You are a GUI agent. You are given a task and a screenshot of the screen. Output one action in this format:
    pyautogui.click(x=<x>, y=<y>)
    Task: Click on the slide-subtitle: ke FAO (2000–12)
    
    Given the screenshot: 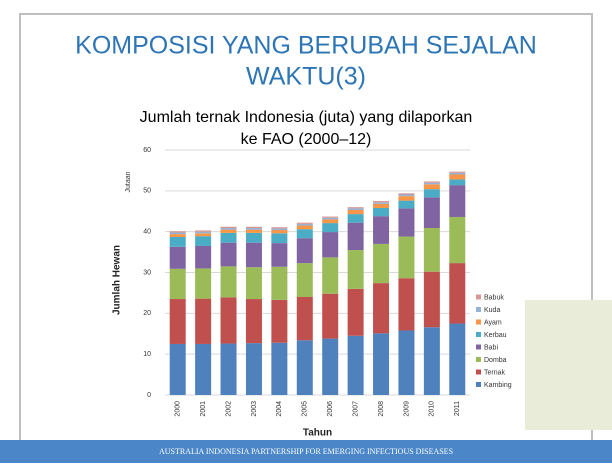 What is the action you would take?
    pyautogui.click(x=306, y=139)
    